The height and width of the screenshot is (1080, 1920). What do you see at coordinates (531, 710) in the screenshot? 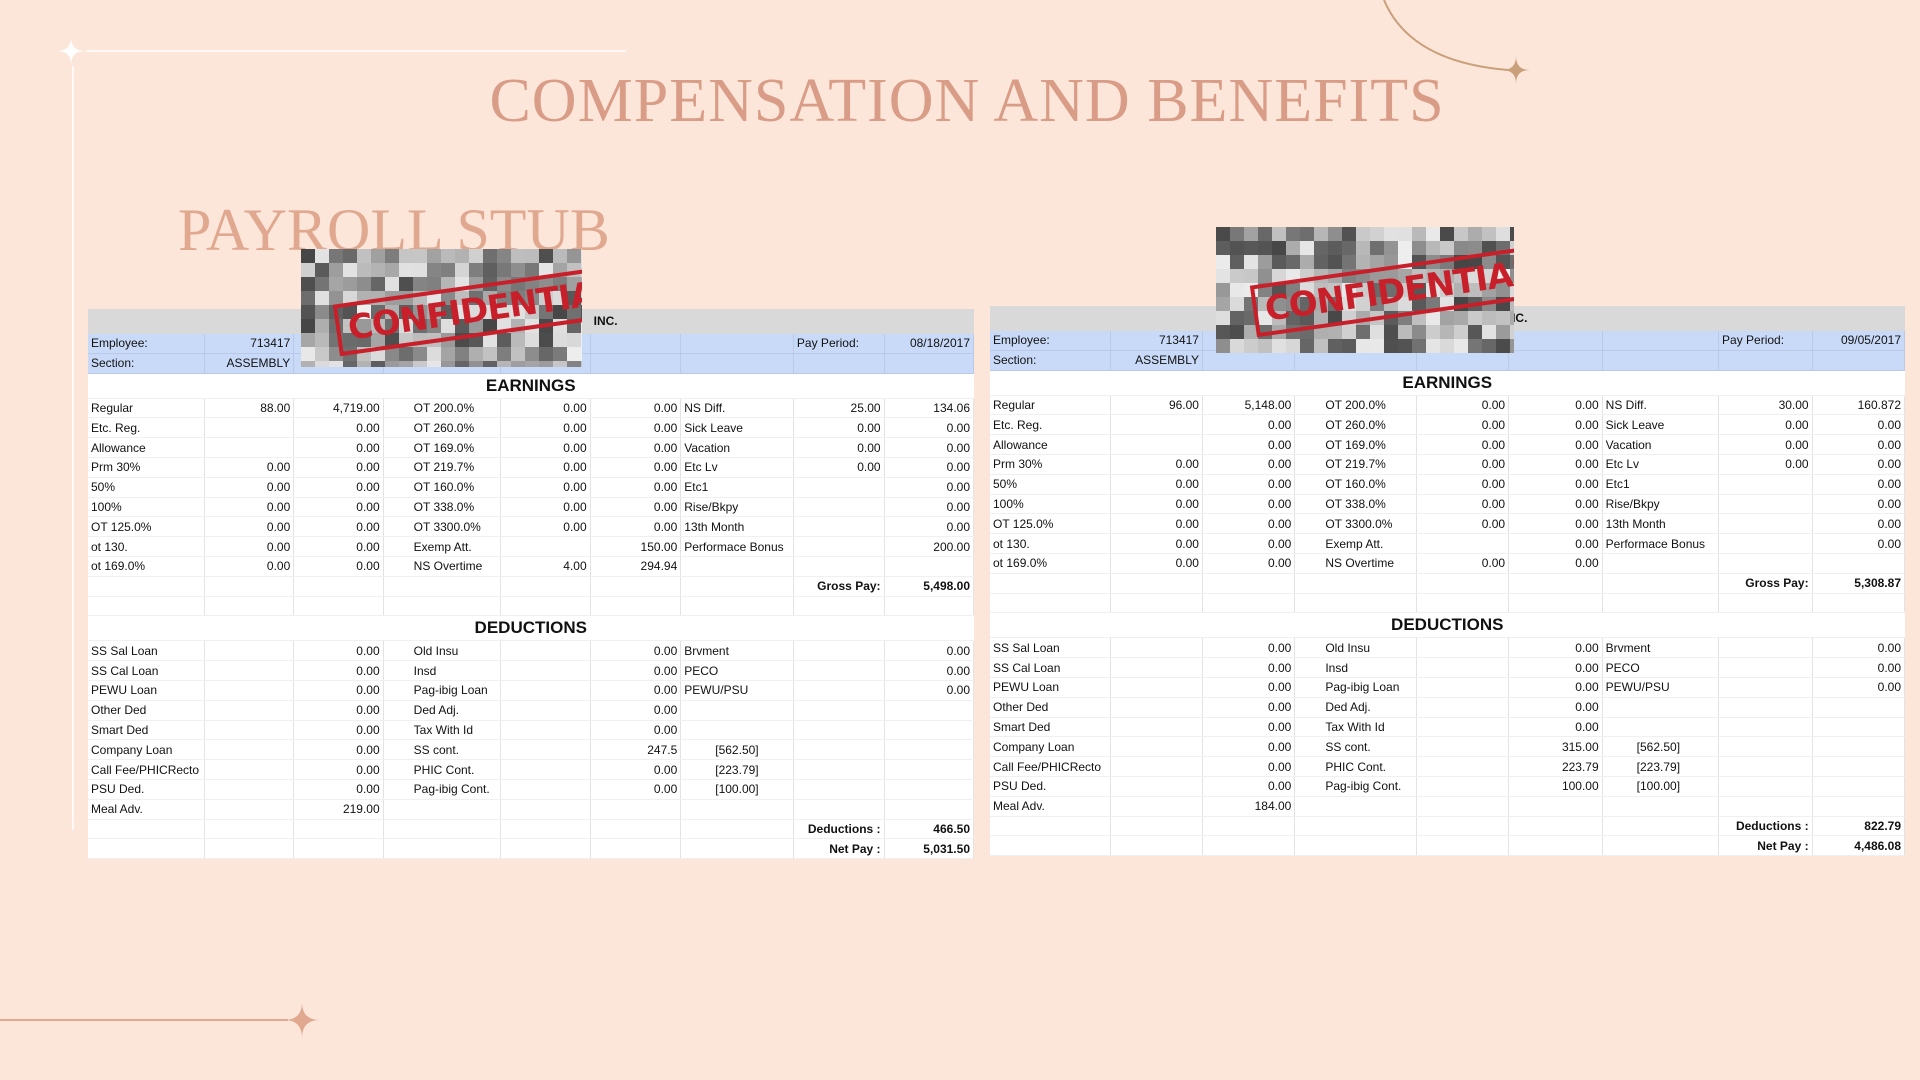
I see `row: Other Ded 0.00 Ded Adj. 0.00` at bounding box center [531, 710].